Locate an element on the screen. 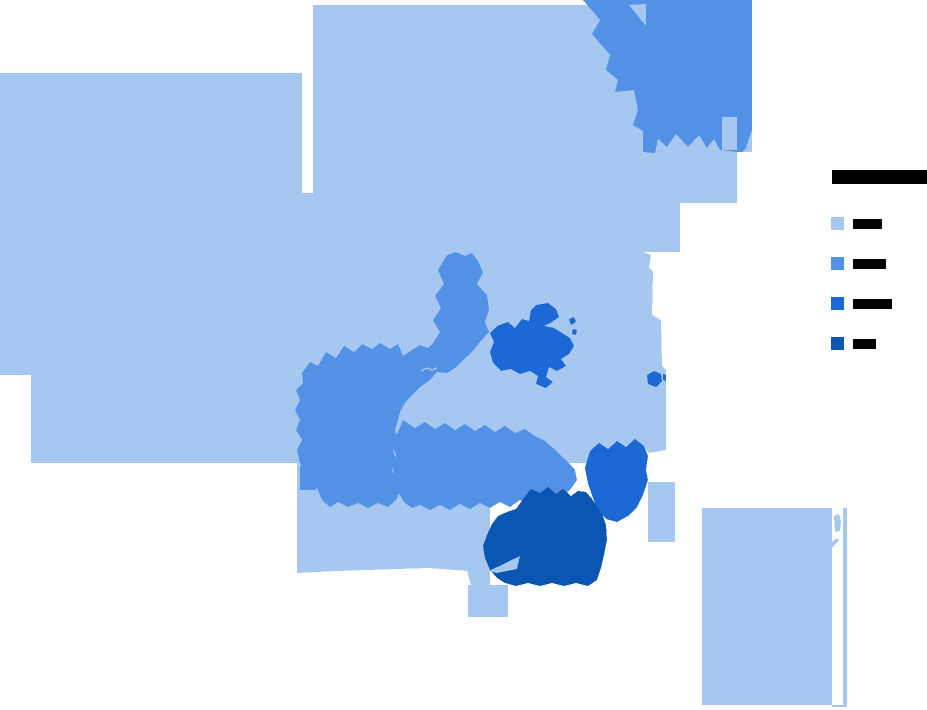 The height and width of the screenshot is (710, 927). region-south-central-blob is located at coordinates (484, 465).